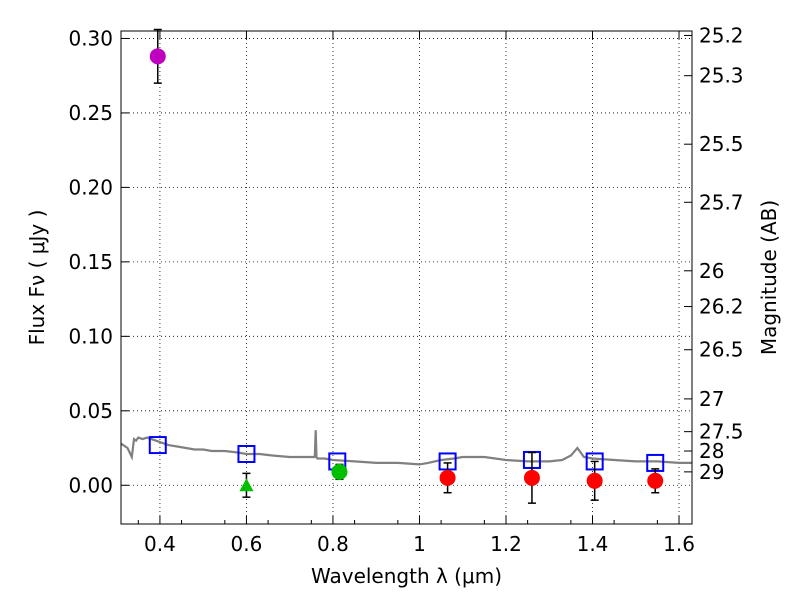  I want to click on x-axis-label: Wavelength λ (μm), so click(406, 576).